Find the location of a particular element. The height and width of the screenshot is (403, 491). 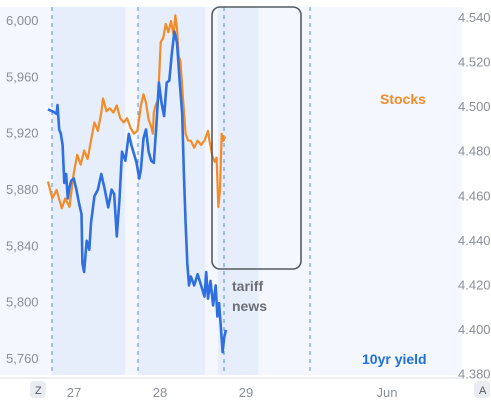

y-right-tick-6: 4.500 is located at coordinates (474, 106).